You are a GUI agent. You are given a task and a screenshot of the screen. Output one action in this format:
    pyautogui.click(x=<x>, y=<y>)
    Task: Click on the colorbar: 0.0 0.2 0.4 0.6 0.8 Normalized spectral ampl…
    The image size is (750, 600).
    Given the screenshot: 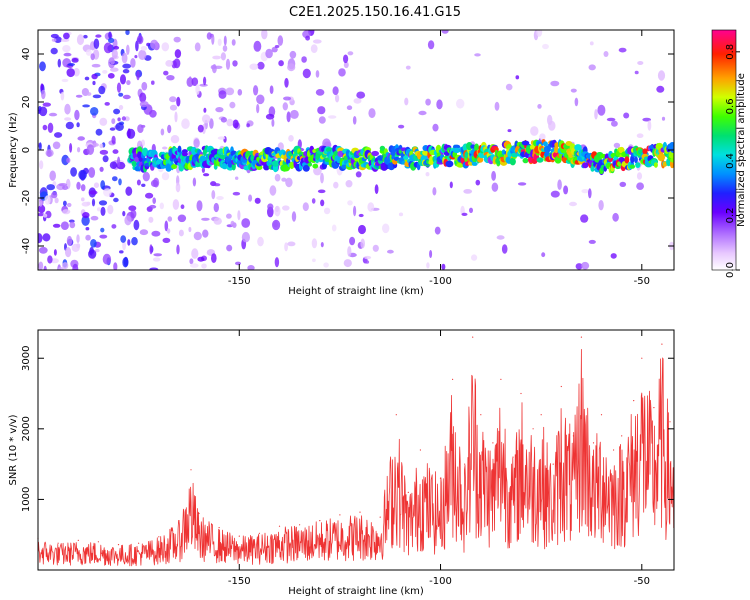 What is the action you would take?
    pyautogui.click(x=729, y=153)
    